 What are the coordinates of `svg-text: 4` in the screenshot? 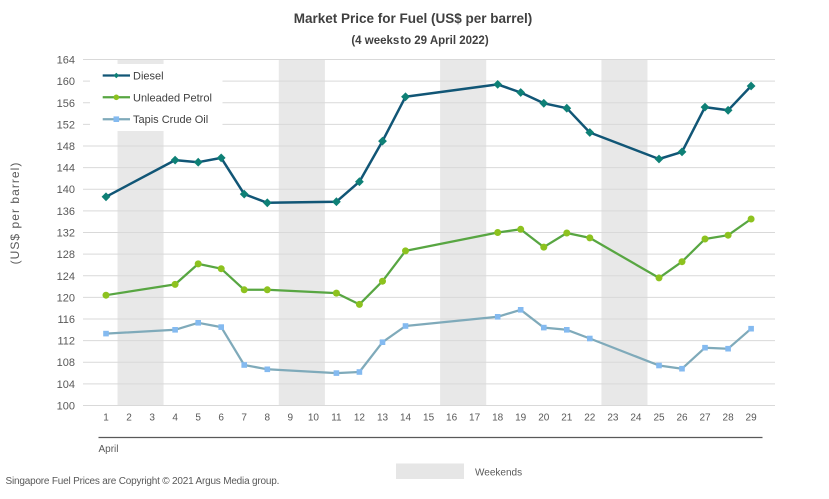 It's located at (175, 418).